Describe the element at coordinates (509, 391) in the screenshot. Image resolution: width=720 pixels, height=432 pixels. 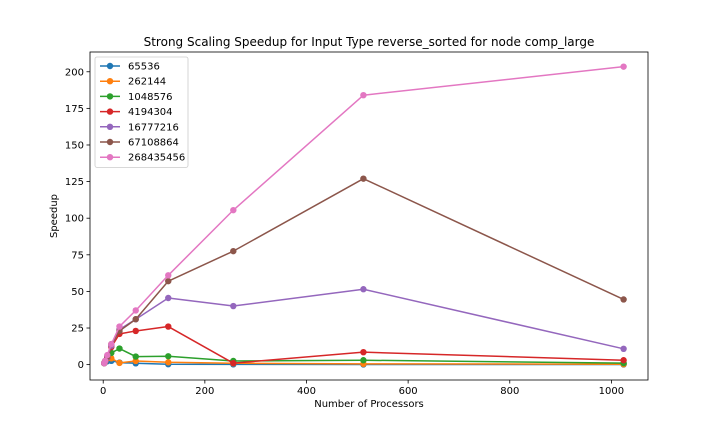
I see `x-tick-label: 800` at that location.